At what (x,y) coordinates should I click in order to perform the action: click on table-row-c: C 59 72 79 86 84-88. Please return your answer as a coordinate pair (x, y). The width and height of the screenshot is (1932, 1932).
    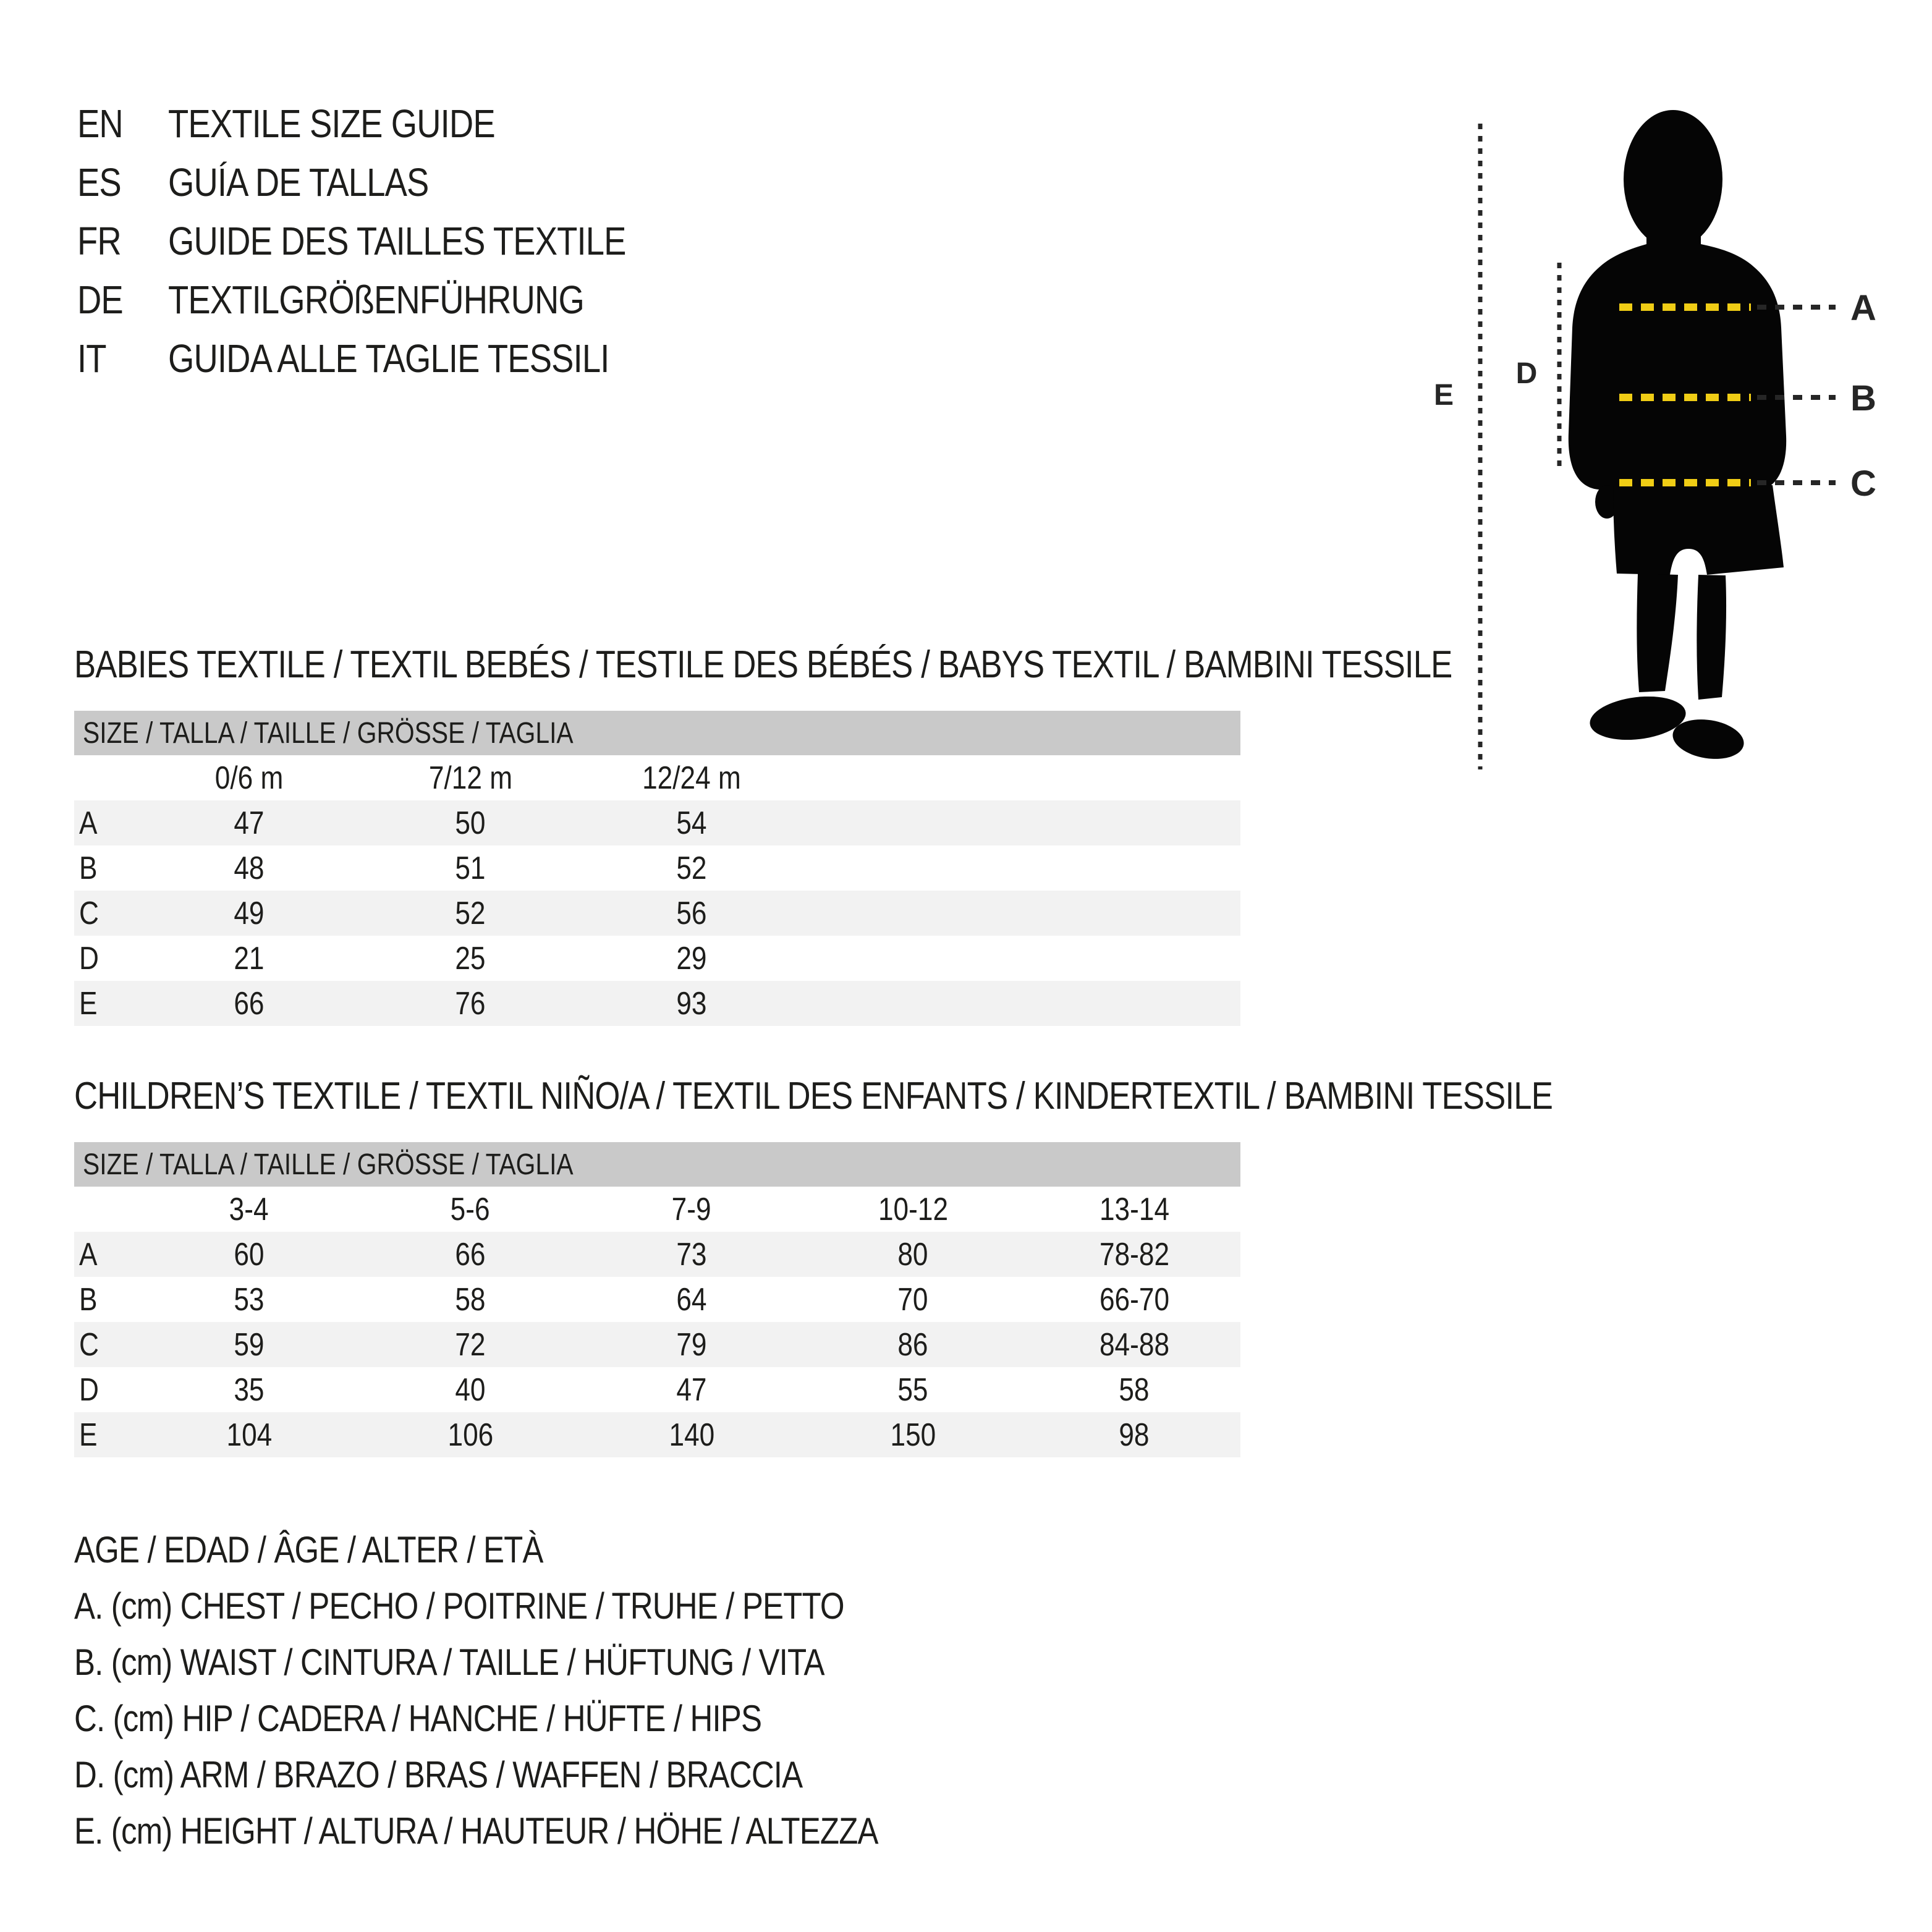
    Looking at the image, I should click on (657, 1344).